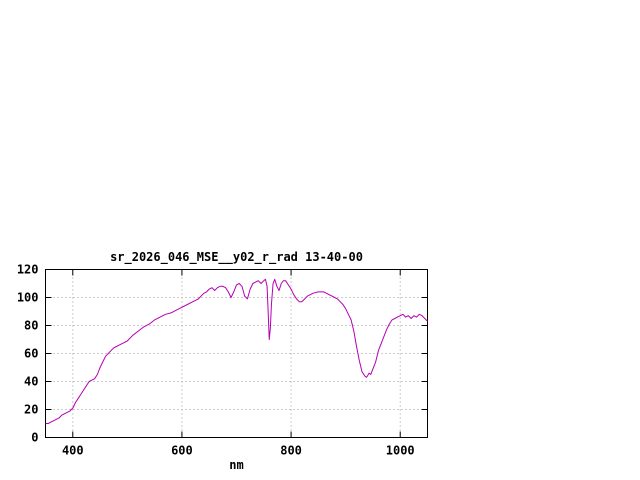 The width and height of the screenshot is (640, 480). I want to click on y-tick-label: 0, so click(34, 438).